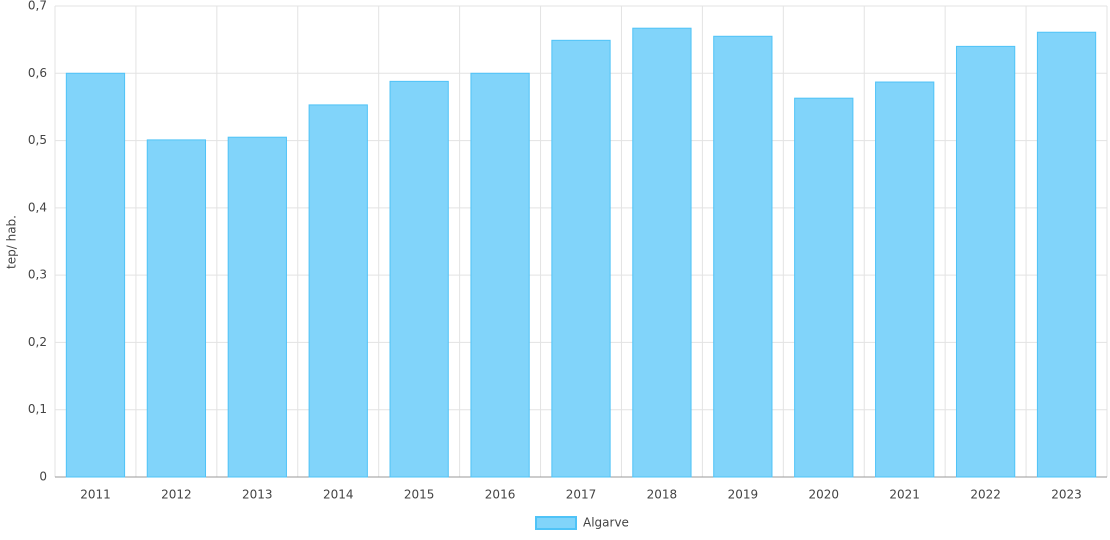 The width and height of the screenshot is (1110, 540). What do you see at coordinates (338, 495) in the screenshot?
I see `x-tick-label: 2014` at bounding box center [338, 495].